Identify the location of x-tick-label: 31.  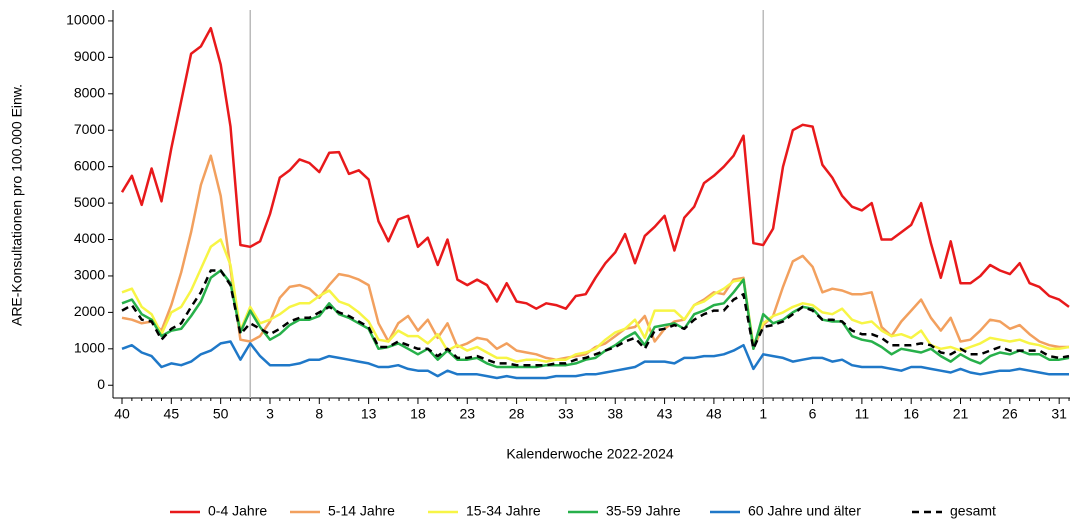
(1059, 414).